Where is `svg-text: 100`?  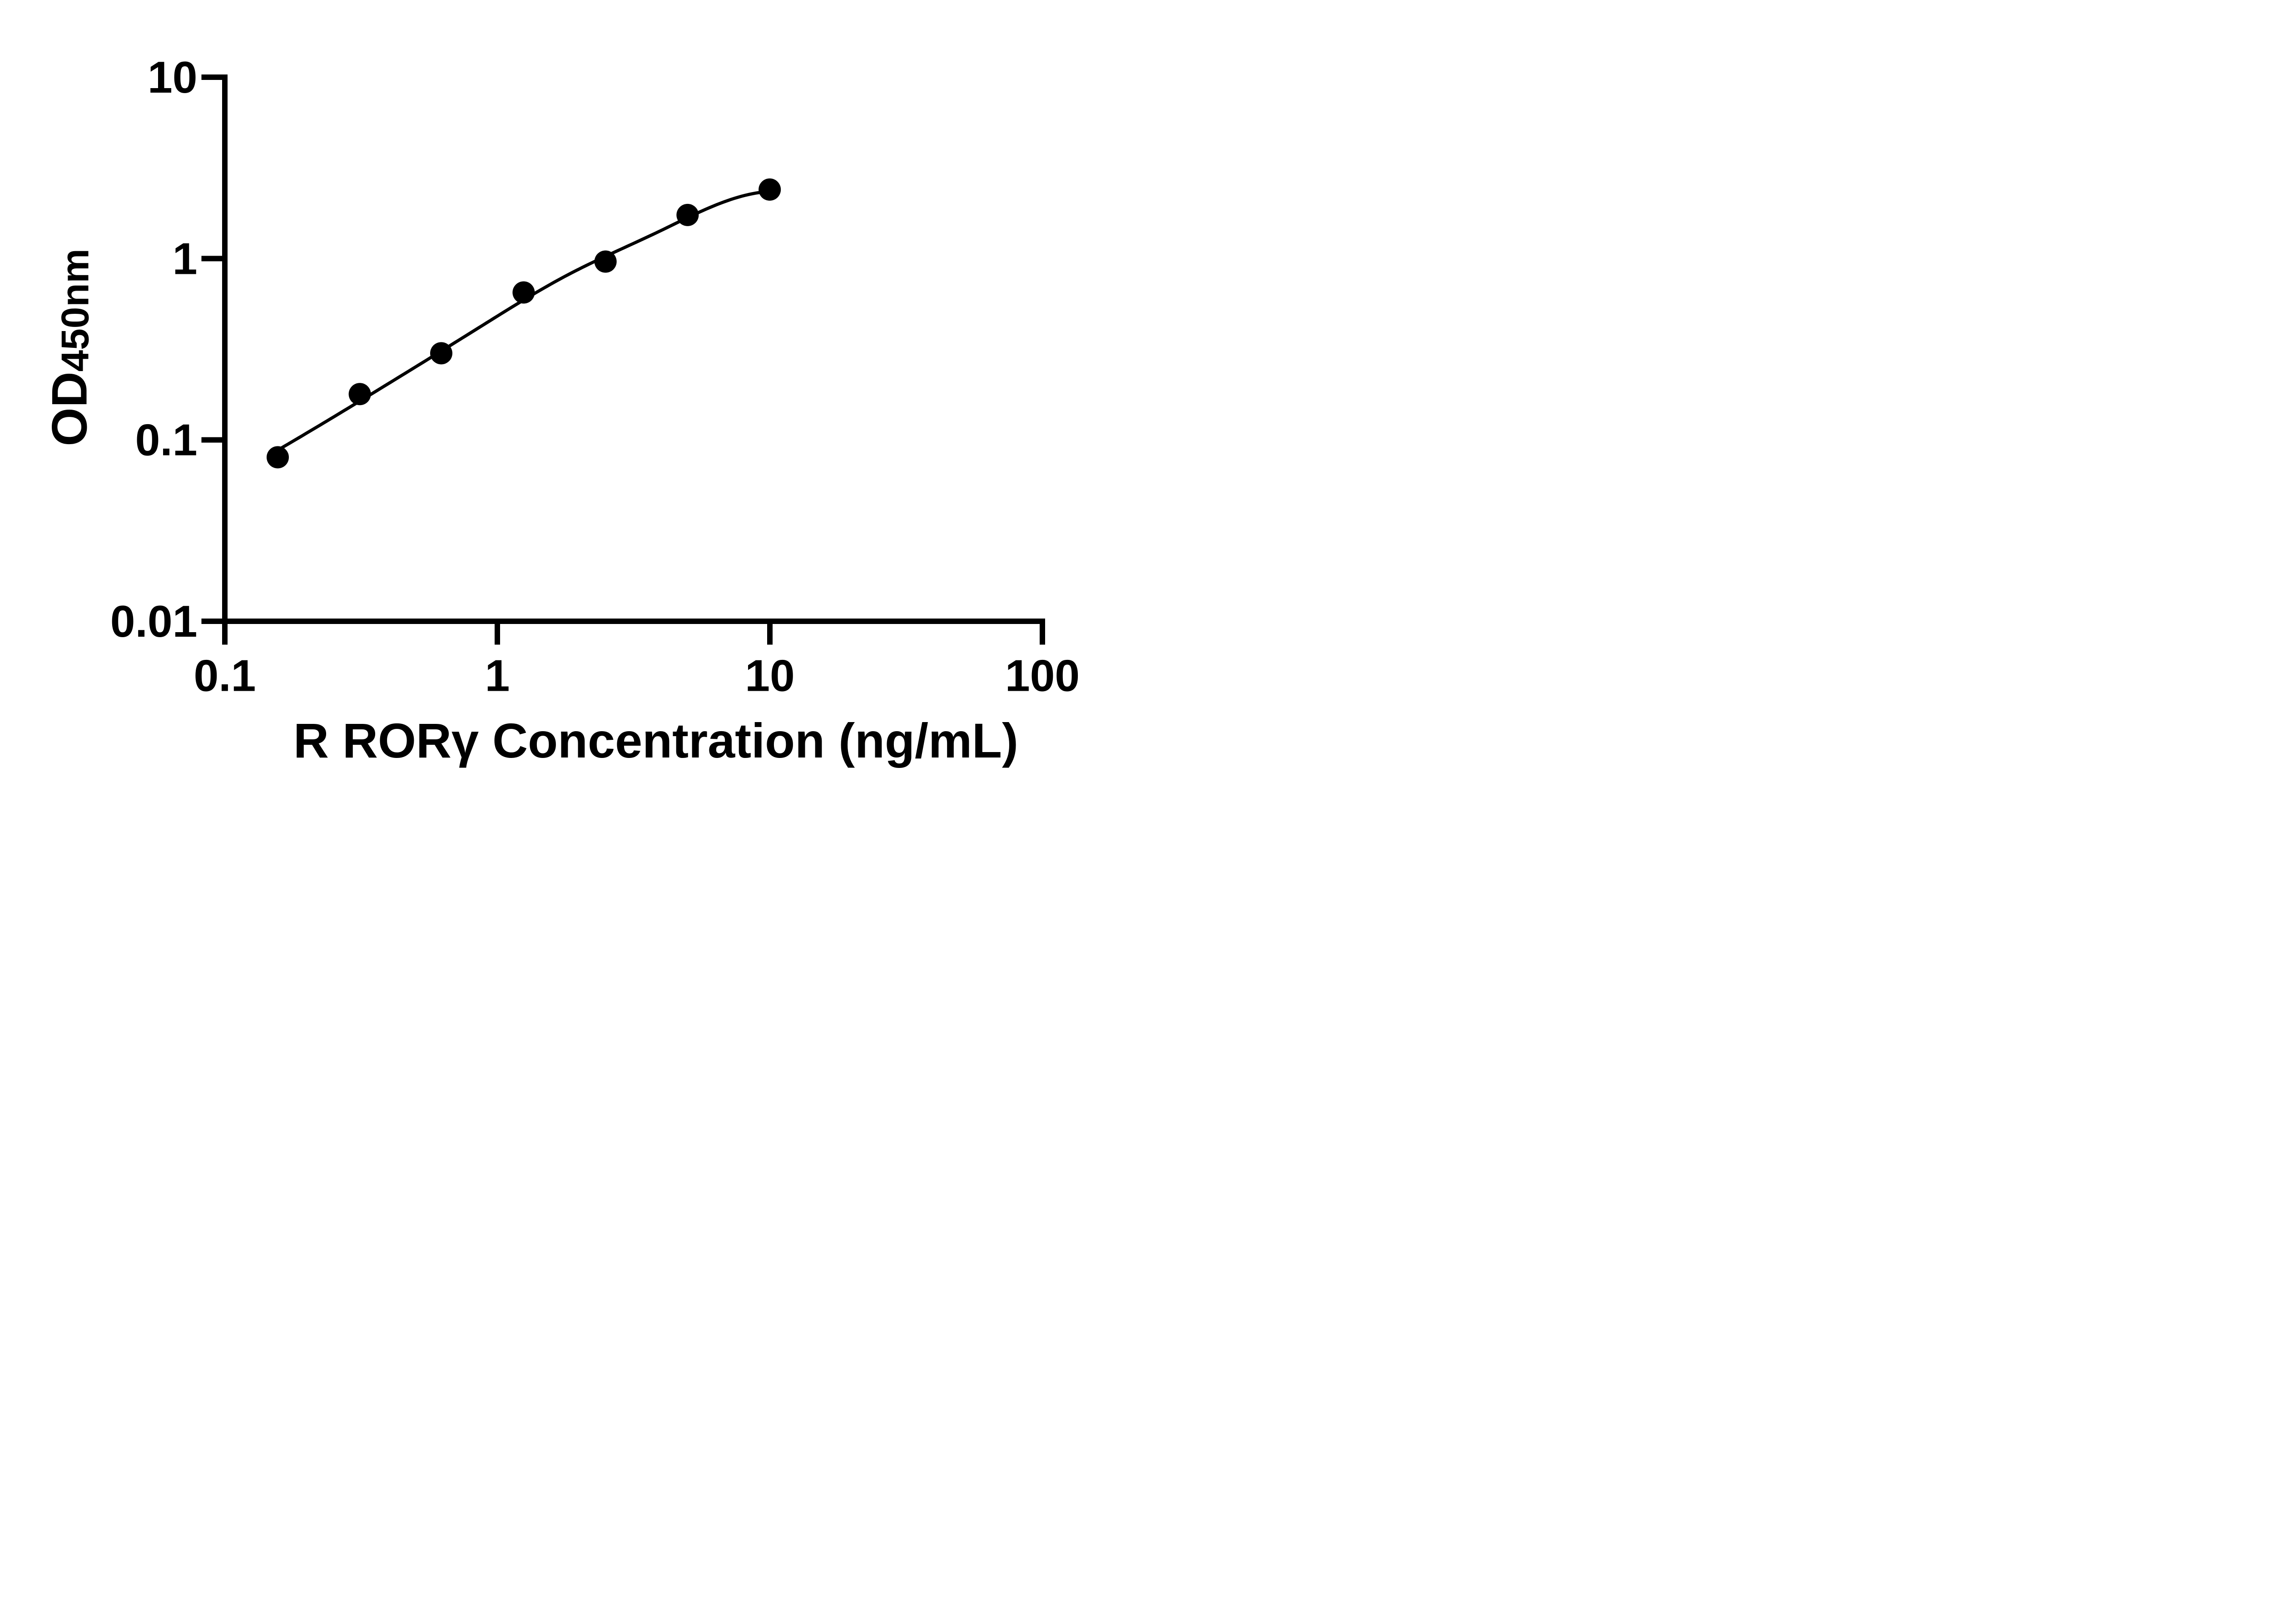
svg-text: 100 is located at coordinates (1042, 676).